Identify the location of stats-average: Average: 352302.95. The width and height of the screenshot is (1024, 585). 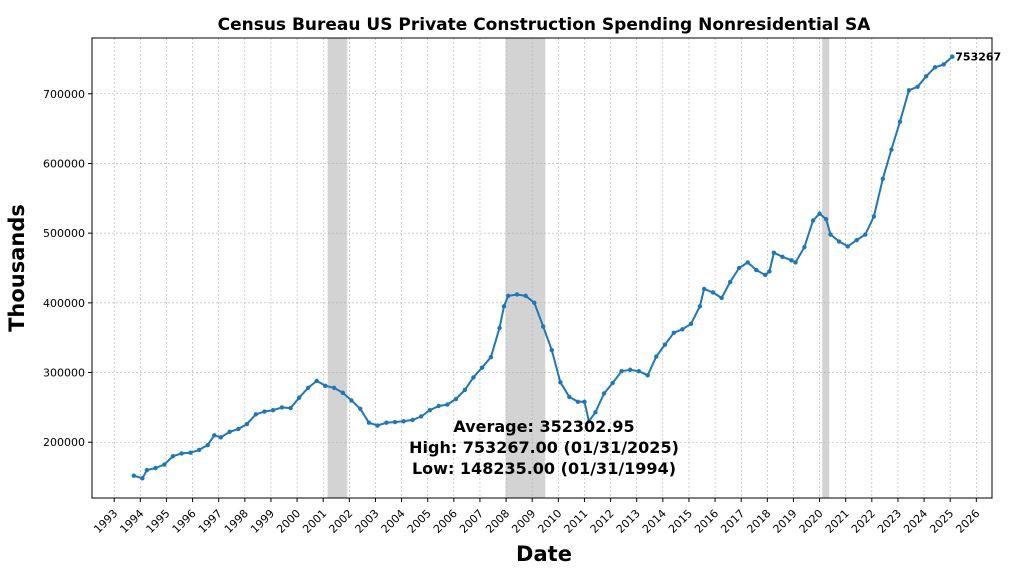
(543, 426).